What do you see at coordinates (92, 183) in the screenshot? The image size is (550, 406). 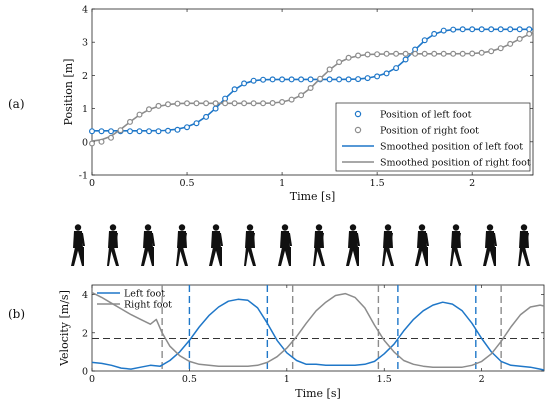 I see `x-tick-label: 0` at bounding box center [92, 183].